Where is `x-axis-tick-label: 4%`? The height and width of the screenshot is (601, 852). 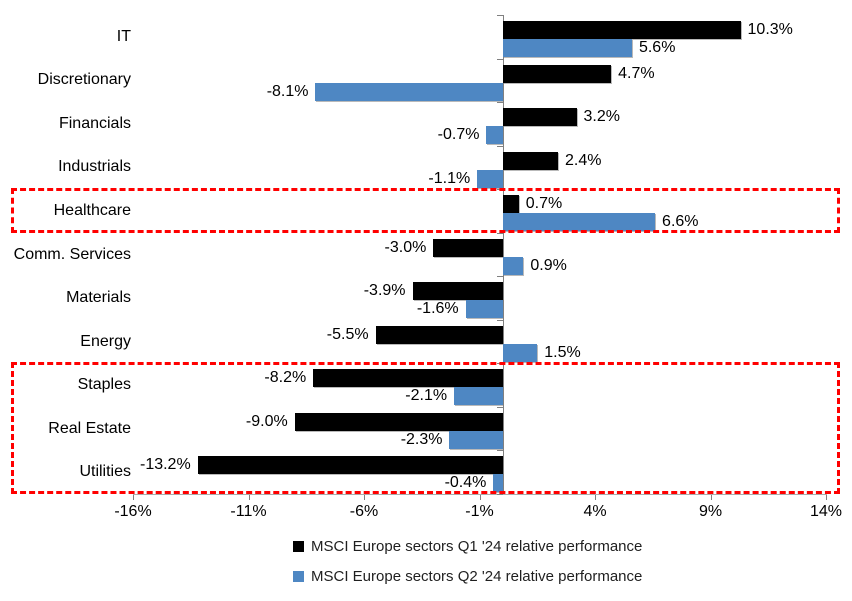 x-axis-tick-label: 4% is located at coordinates (595, 511).